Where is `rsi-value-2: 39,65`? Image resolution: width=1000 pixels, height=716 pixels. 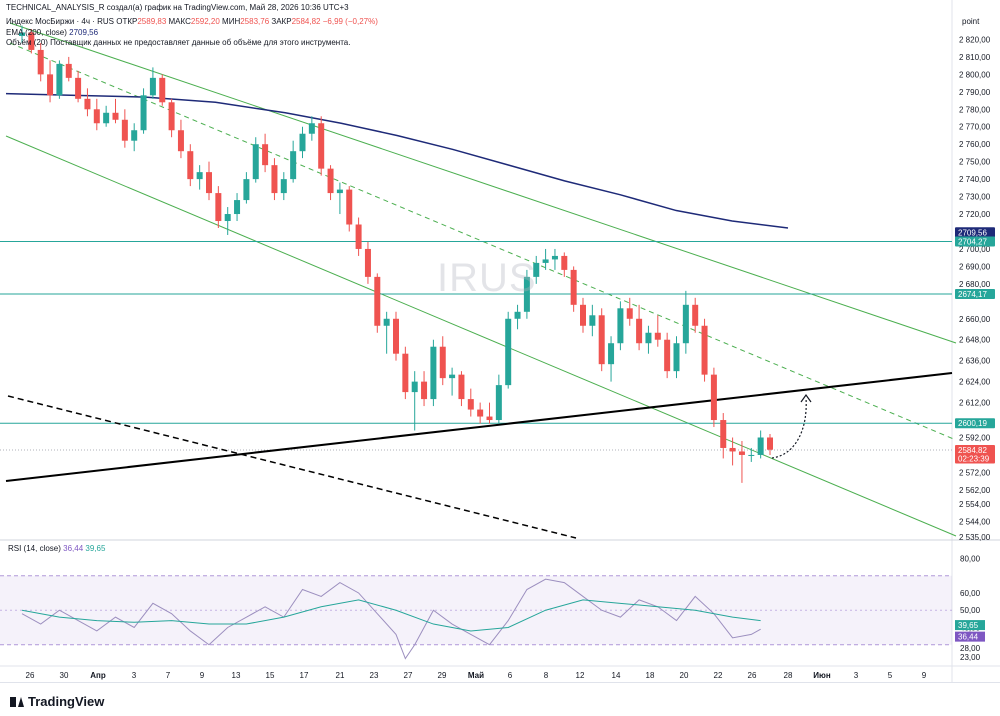
rsi-value-2: 39,65 is located at coordinates (95, 548).